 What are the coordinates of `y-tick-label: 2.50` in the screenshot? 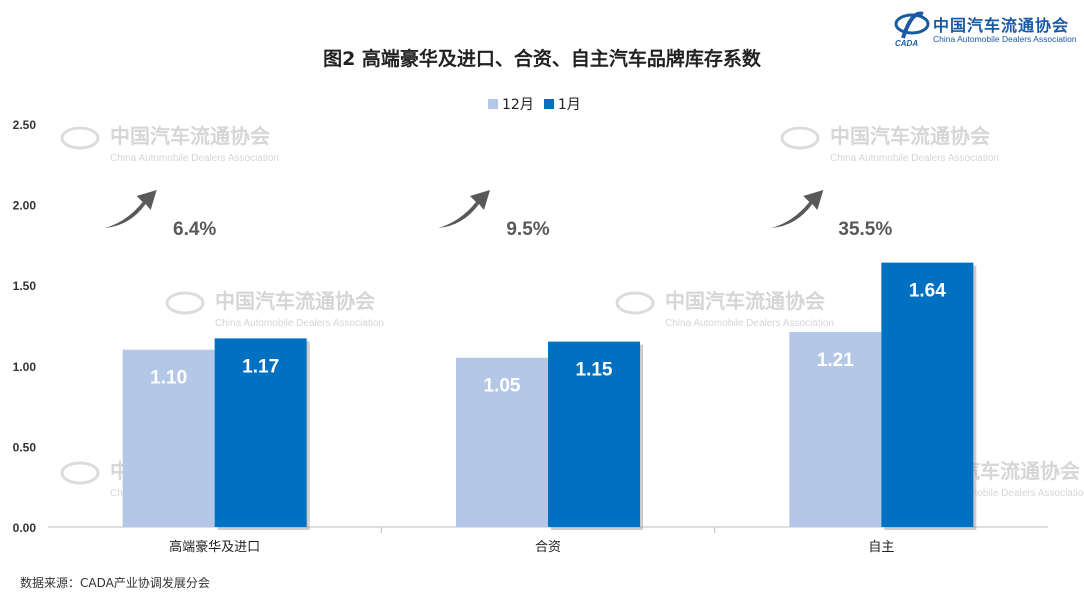 It's located at (25, 125).